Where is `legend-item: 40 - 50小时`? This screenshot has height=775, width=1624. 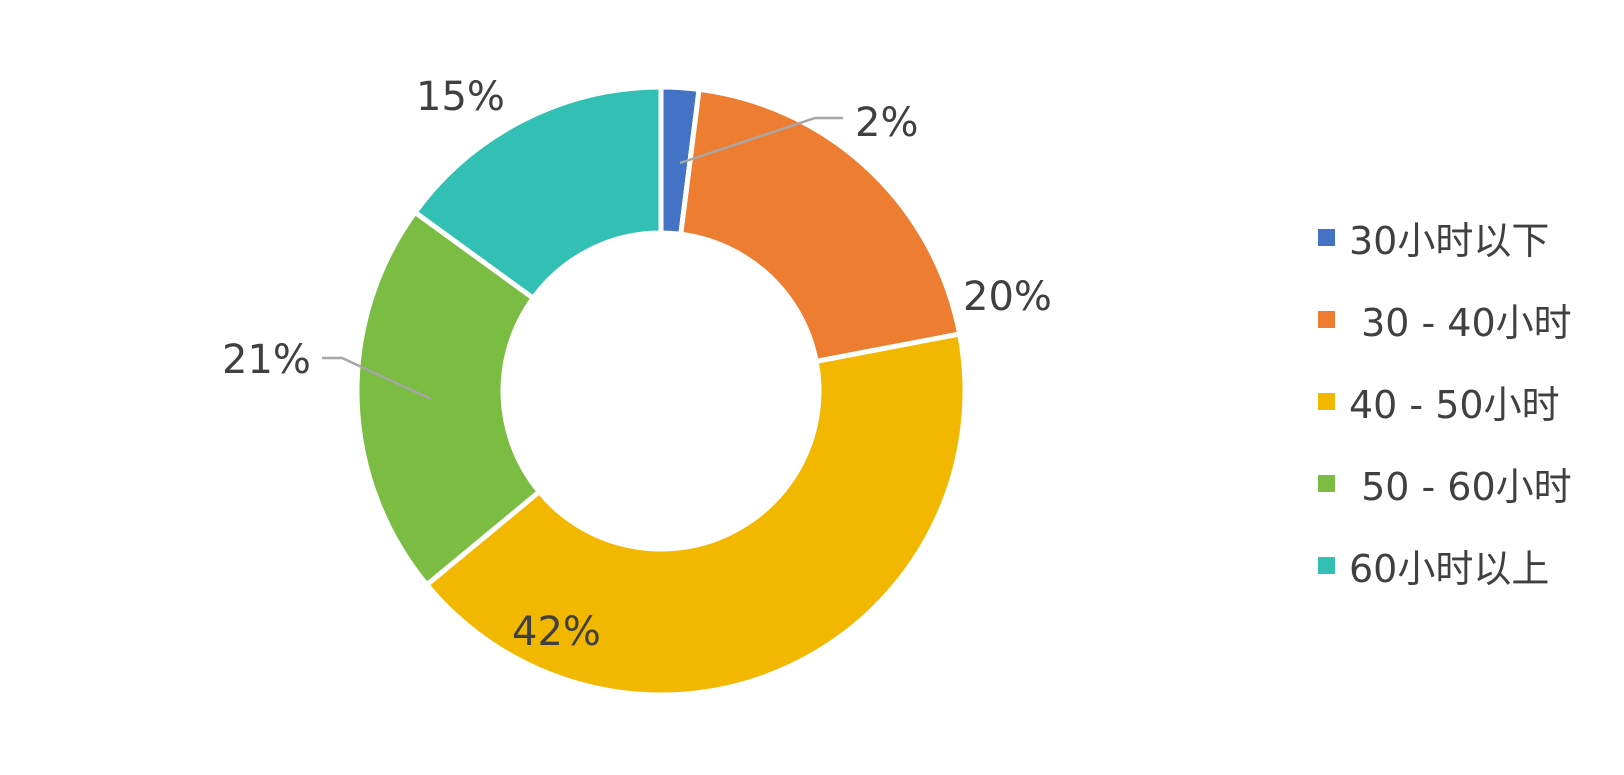
legend-item: 40 - 50小时 is located at coordinates (1463, 401).